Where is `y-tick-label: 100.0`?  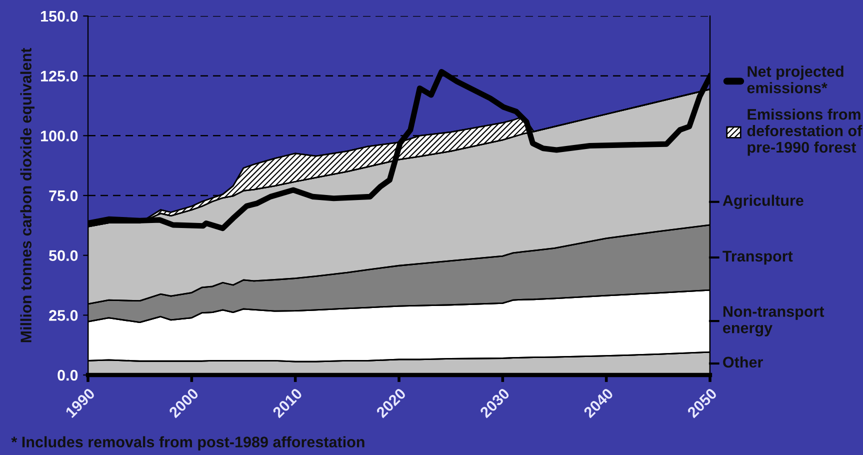
y-tick-label: 100.0 is located at coordinates (59, 136).